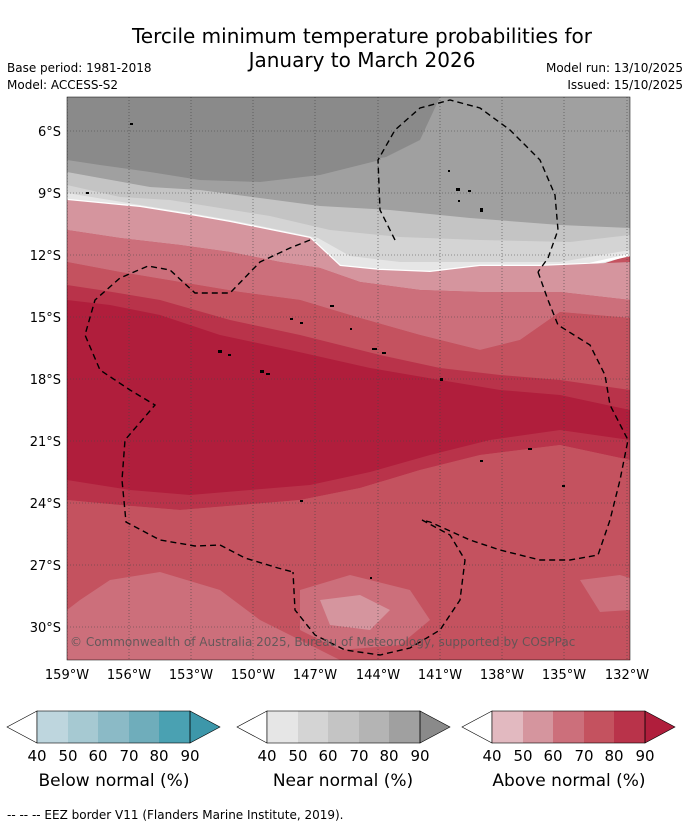 This screenshot has width=690, height=827. Describe the element at coordinates (569, 781) in the screenshot. I see `colorbar-label-above: Above normal (%)` at that location.